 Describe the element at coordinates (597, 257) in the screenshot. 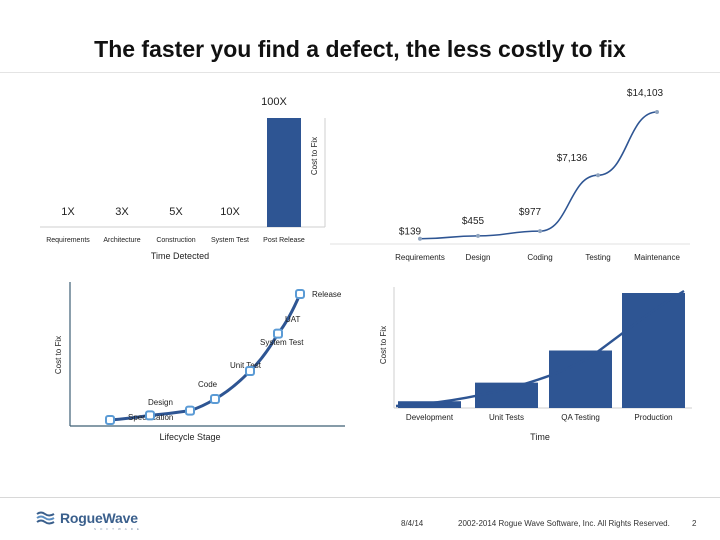

I see `c2-category-label: Testing` at that location.